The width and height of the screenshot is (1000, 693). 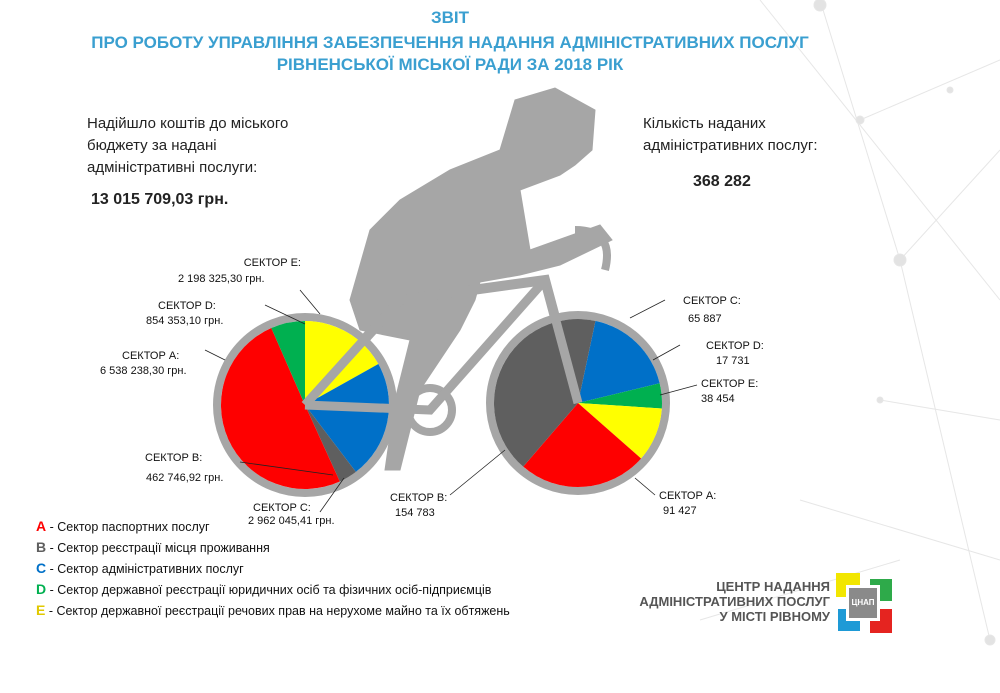 I want to click on pie1-slice-c, so click(x=347, y=418).